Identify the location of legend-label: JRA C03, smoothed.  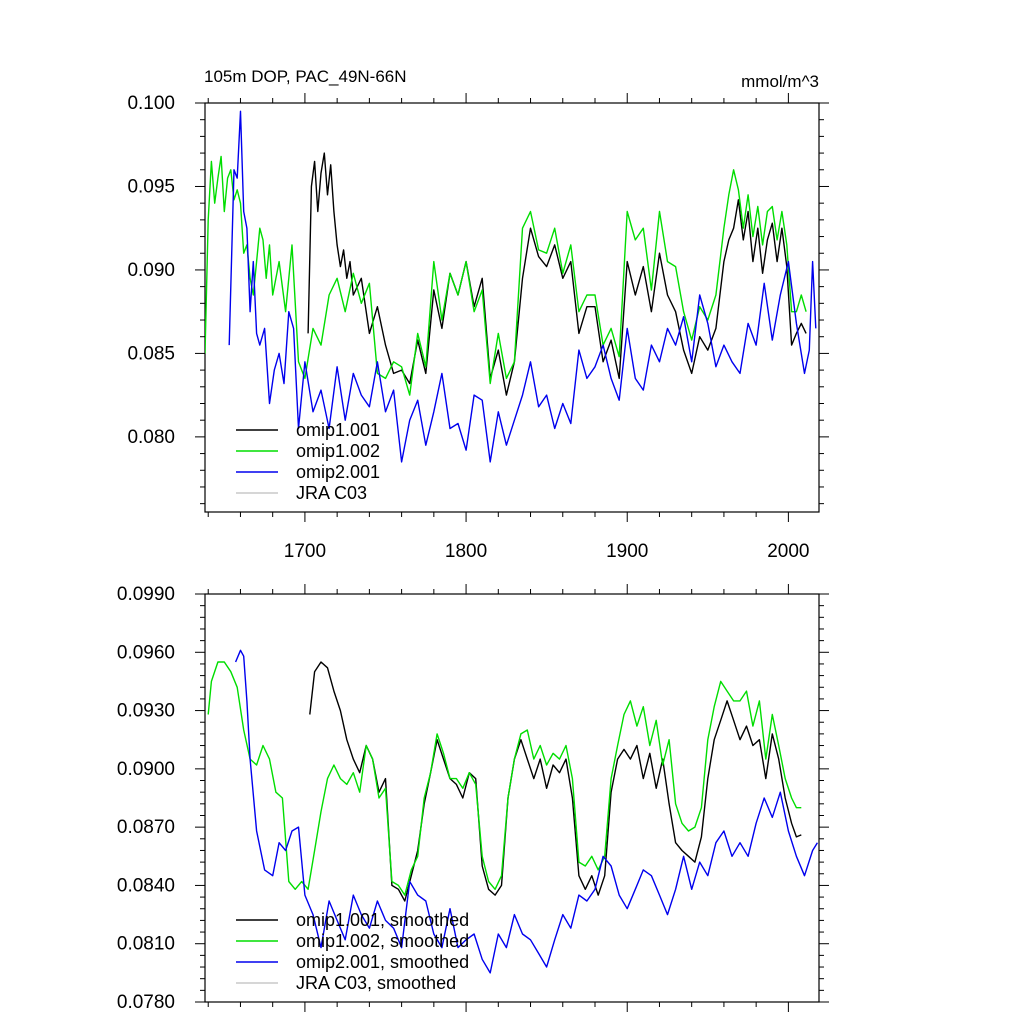
(376, 983).